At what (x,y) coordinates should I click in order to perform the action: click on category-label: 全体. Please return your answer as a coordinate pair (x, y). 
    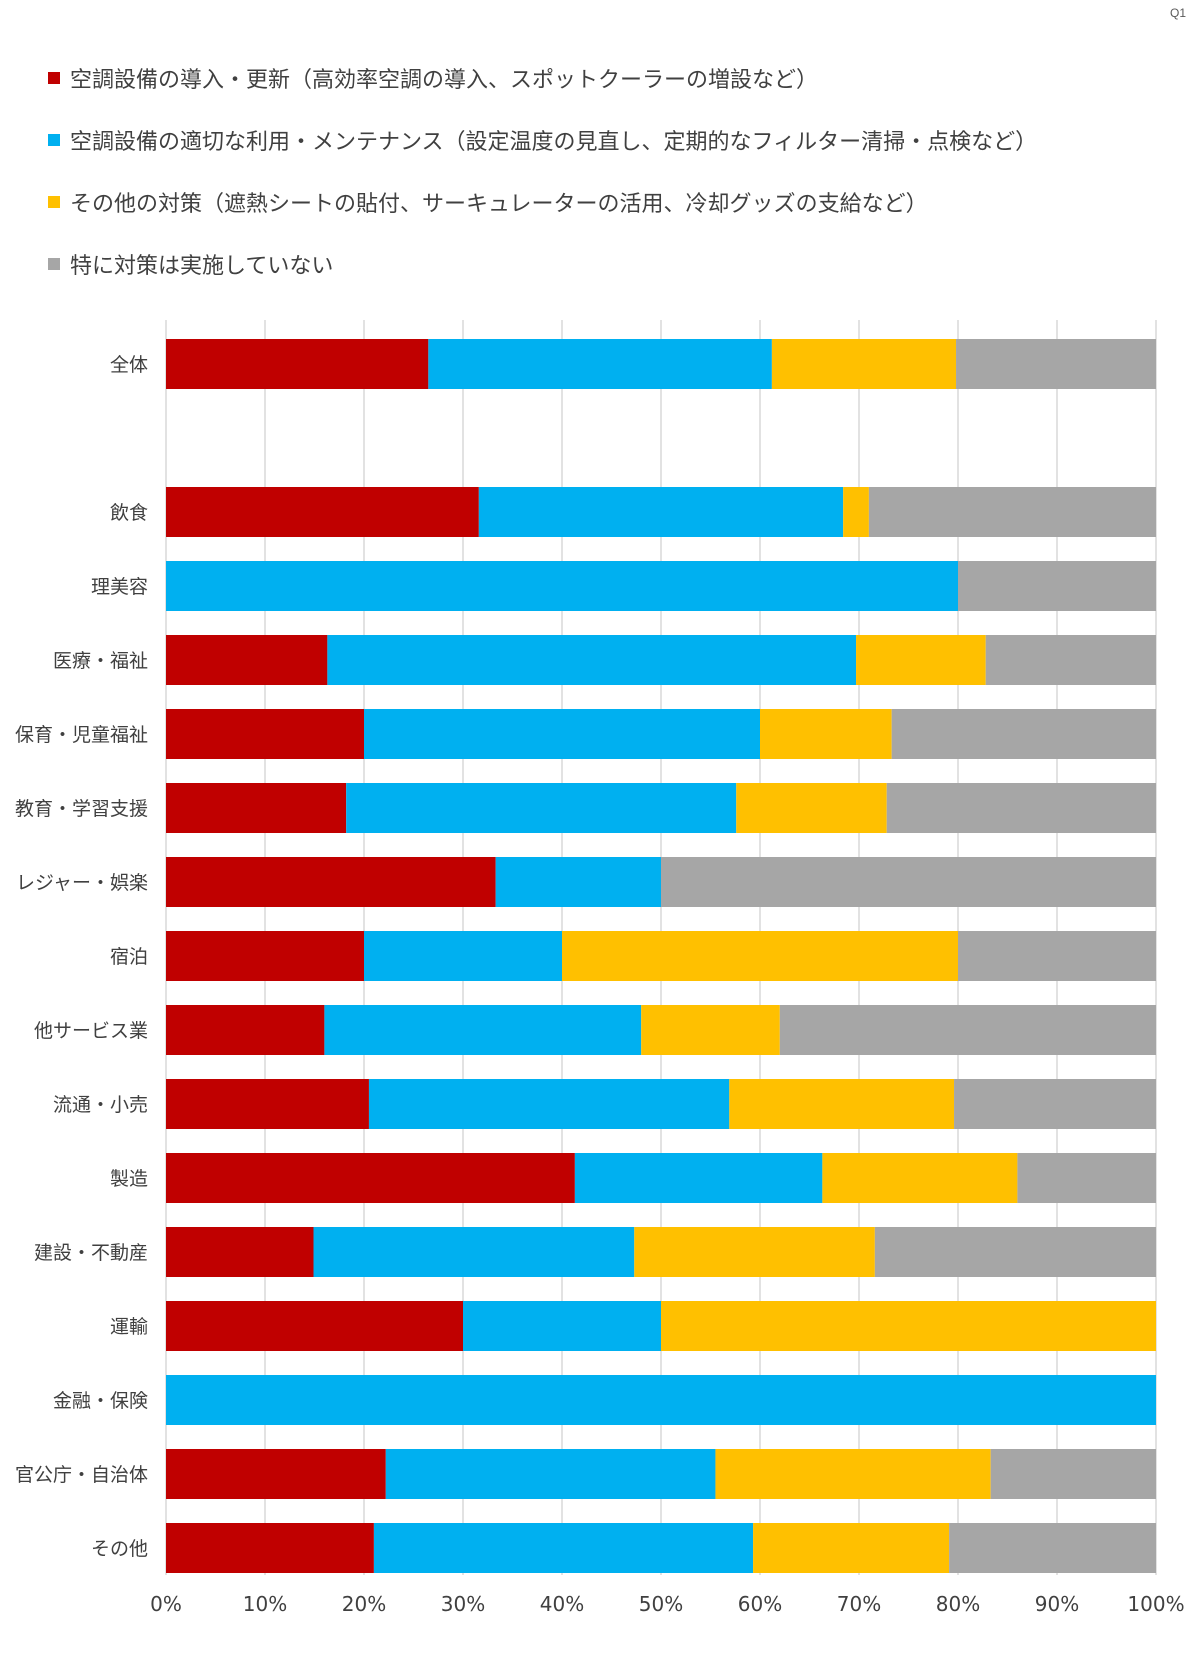
    Looking at the image, I should click on (129, 365).